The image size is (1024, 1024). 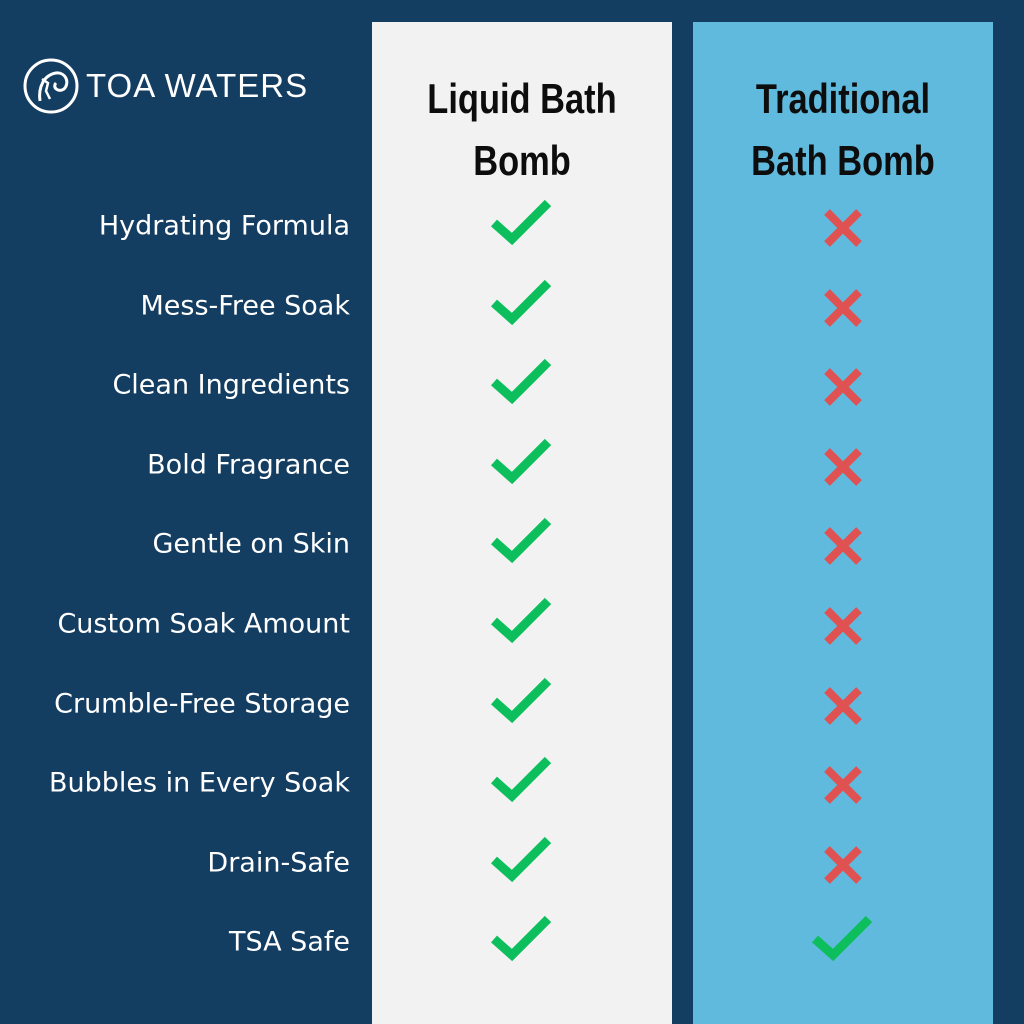 I want to click on brand-name: TOA WATERS, so click(x=197, y=85).